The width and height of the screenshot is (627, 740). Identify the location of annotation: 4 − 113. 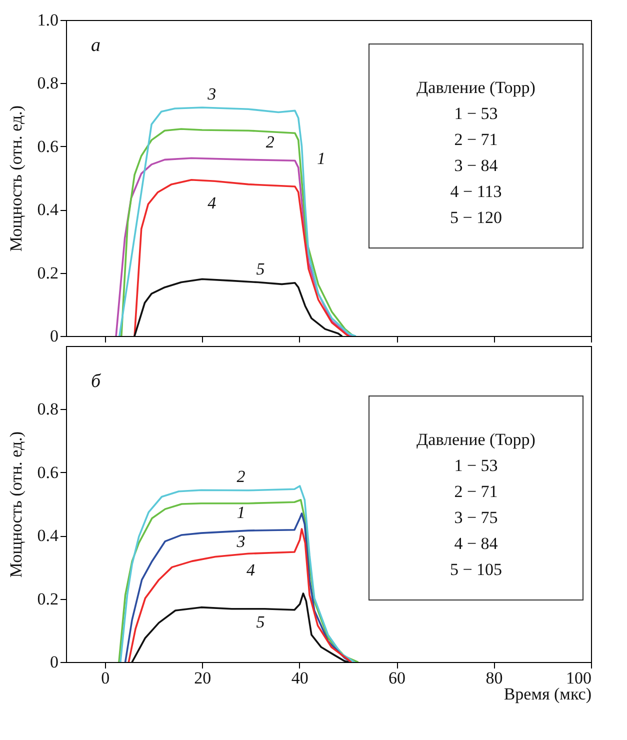
(476, 191).